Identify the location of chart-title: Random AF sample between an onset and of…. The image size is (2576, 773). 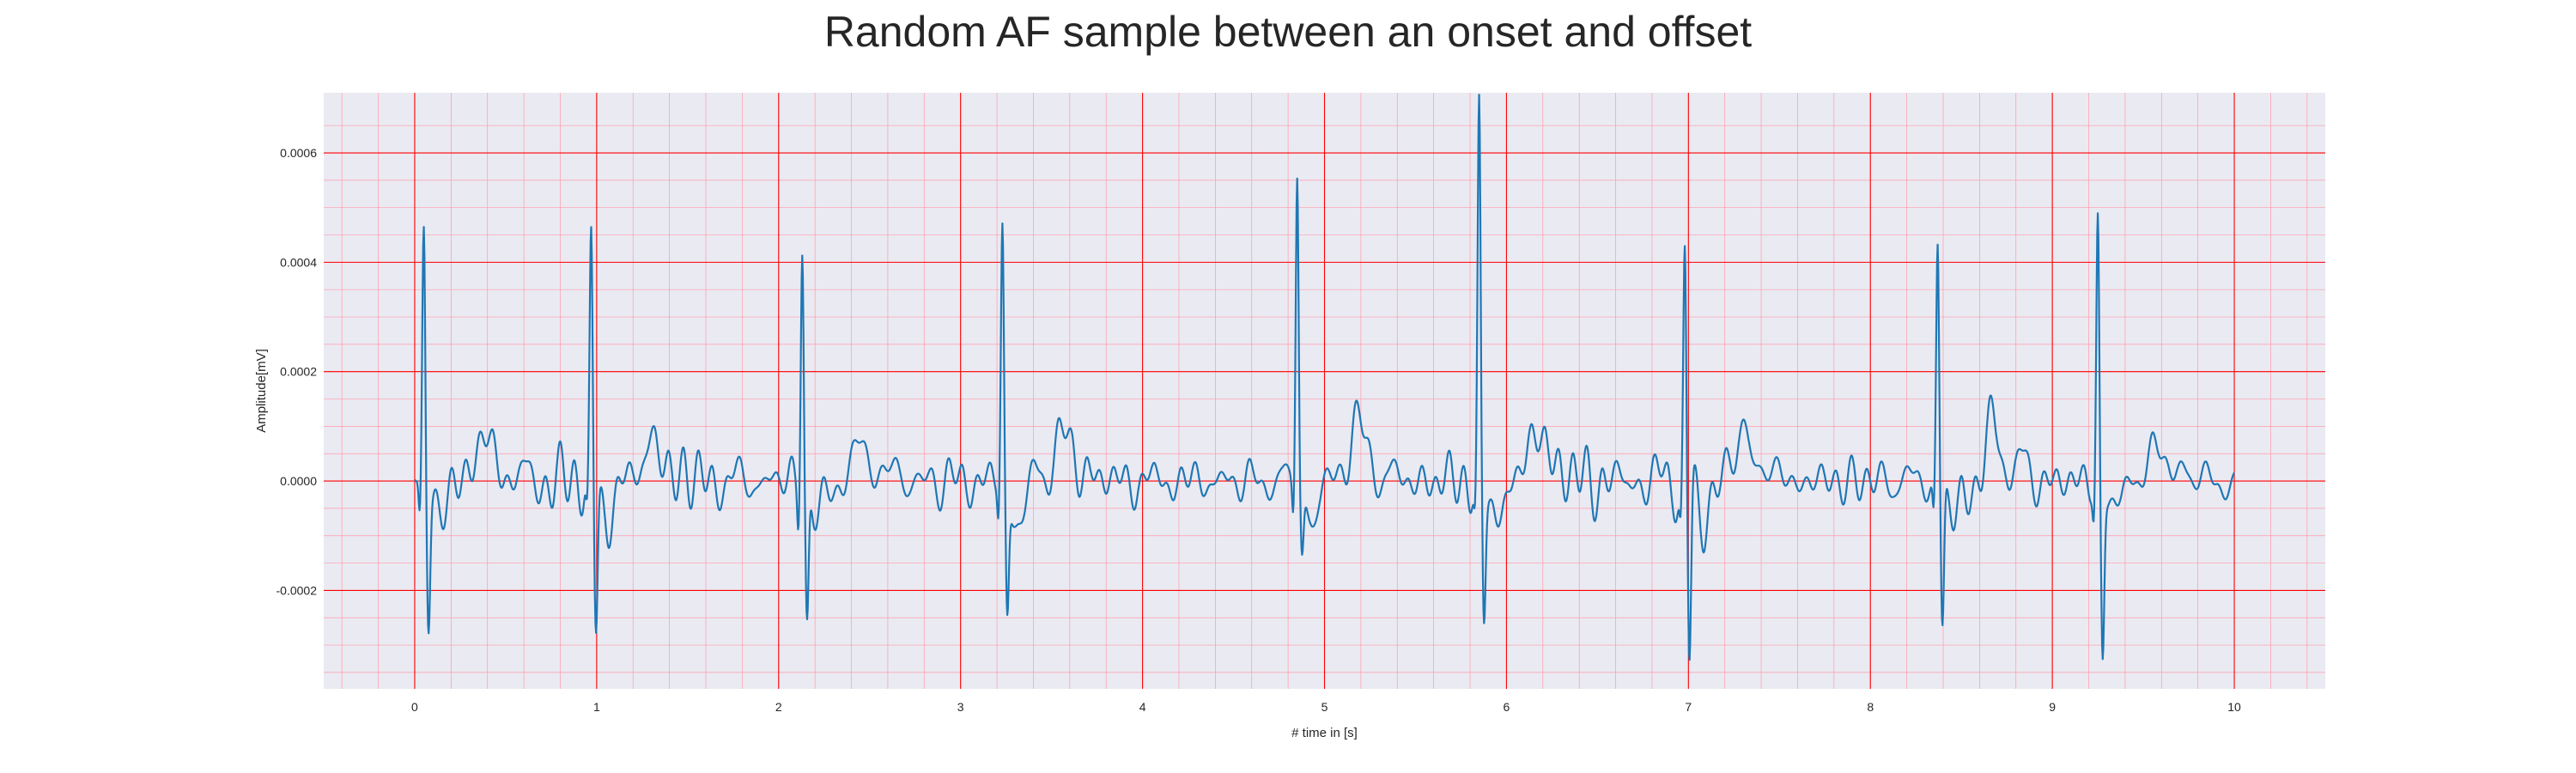
(1288, 32).